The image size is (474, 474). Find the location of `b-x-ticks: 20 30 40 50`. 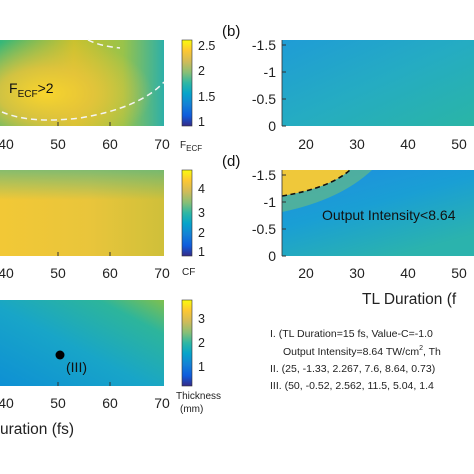

b-x-ticks: 20 30 40 50 is located at coordinates (382, 144).